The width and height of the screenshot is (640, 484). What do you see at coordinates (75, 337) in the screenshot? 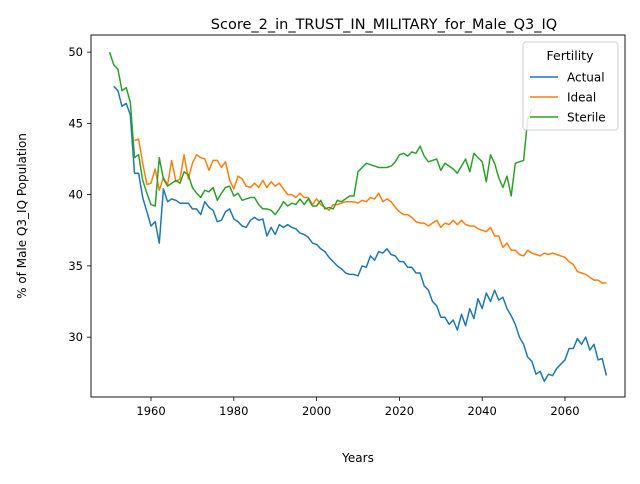
I see `y-tick-label: 30` at bounding box center [75, 337].